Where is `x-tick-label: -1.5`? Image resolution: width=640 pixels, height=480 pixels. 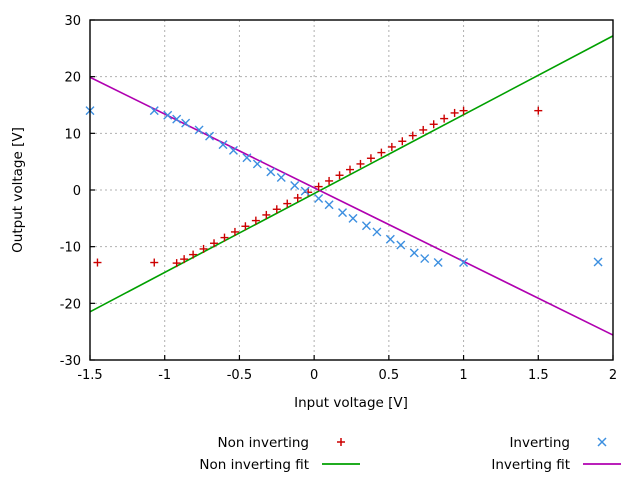 x-tick-label: -1.5 is located at coordinates (89, 375).